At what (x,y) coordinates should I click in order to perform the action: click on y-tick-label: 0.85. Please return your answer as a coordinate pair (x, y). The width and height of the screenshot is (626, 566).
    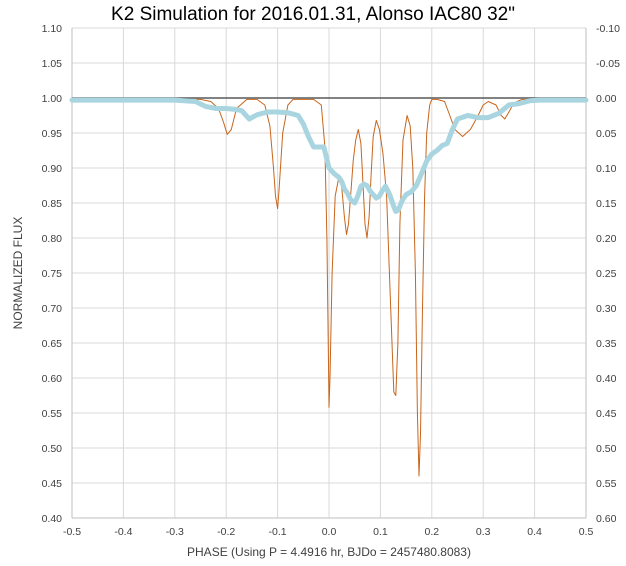
    Looking at the image, I should click on (52, 204).